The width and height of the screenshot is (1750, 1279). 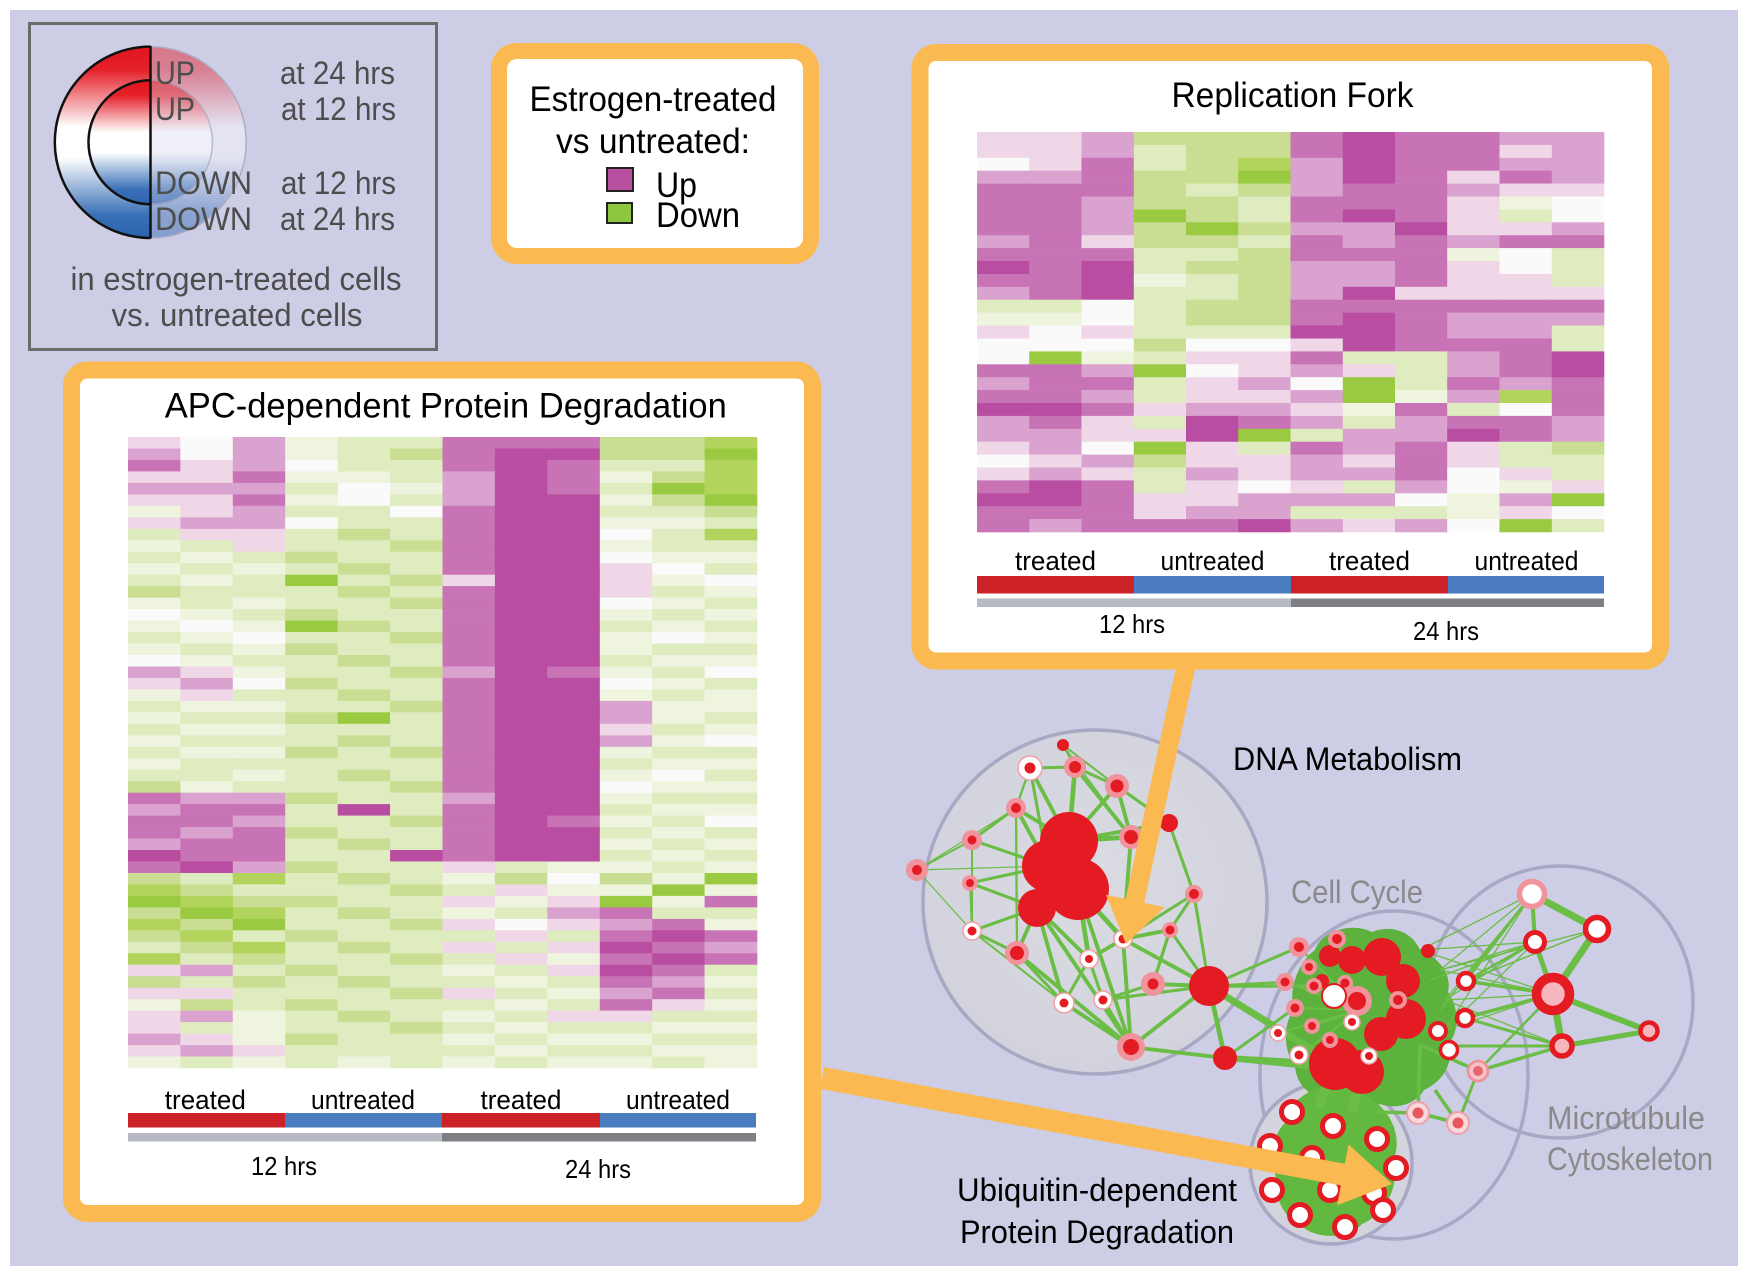 I want to click on svg-text: vs untreated:, so click(x=653, y=141).